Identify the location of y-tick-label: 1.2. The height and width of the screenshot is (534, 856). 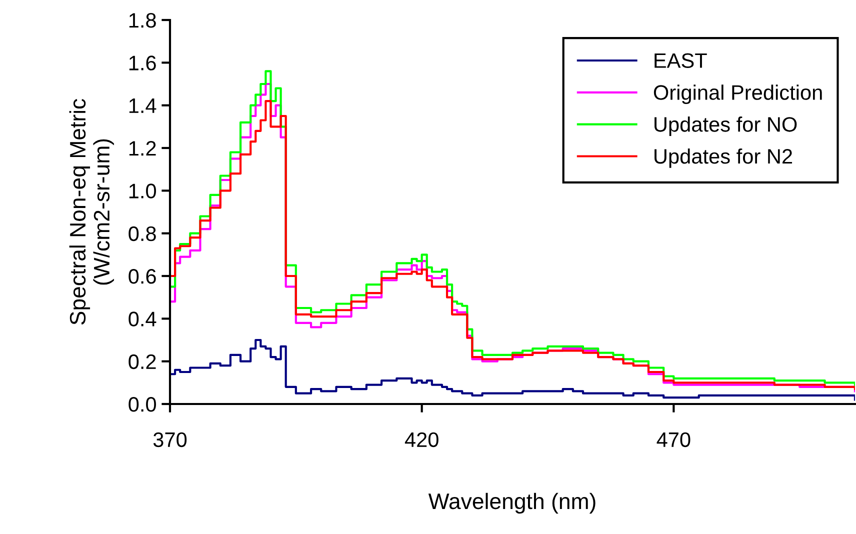
(142, 148).